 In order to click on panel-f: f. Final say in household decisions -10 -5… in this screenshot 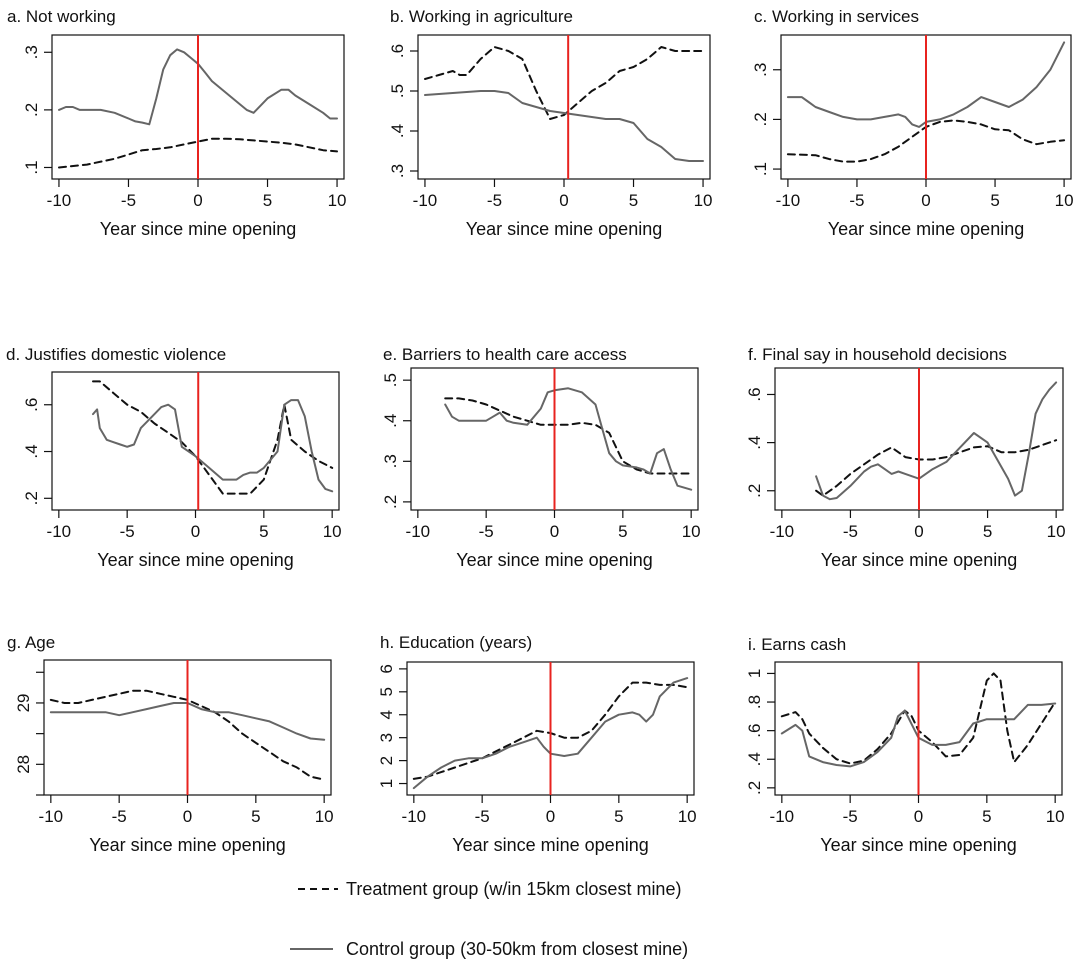, I will do `click(905, 457)`.